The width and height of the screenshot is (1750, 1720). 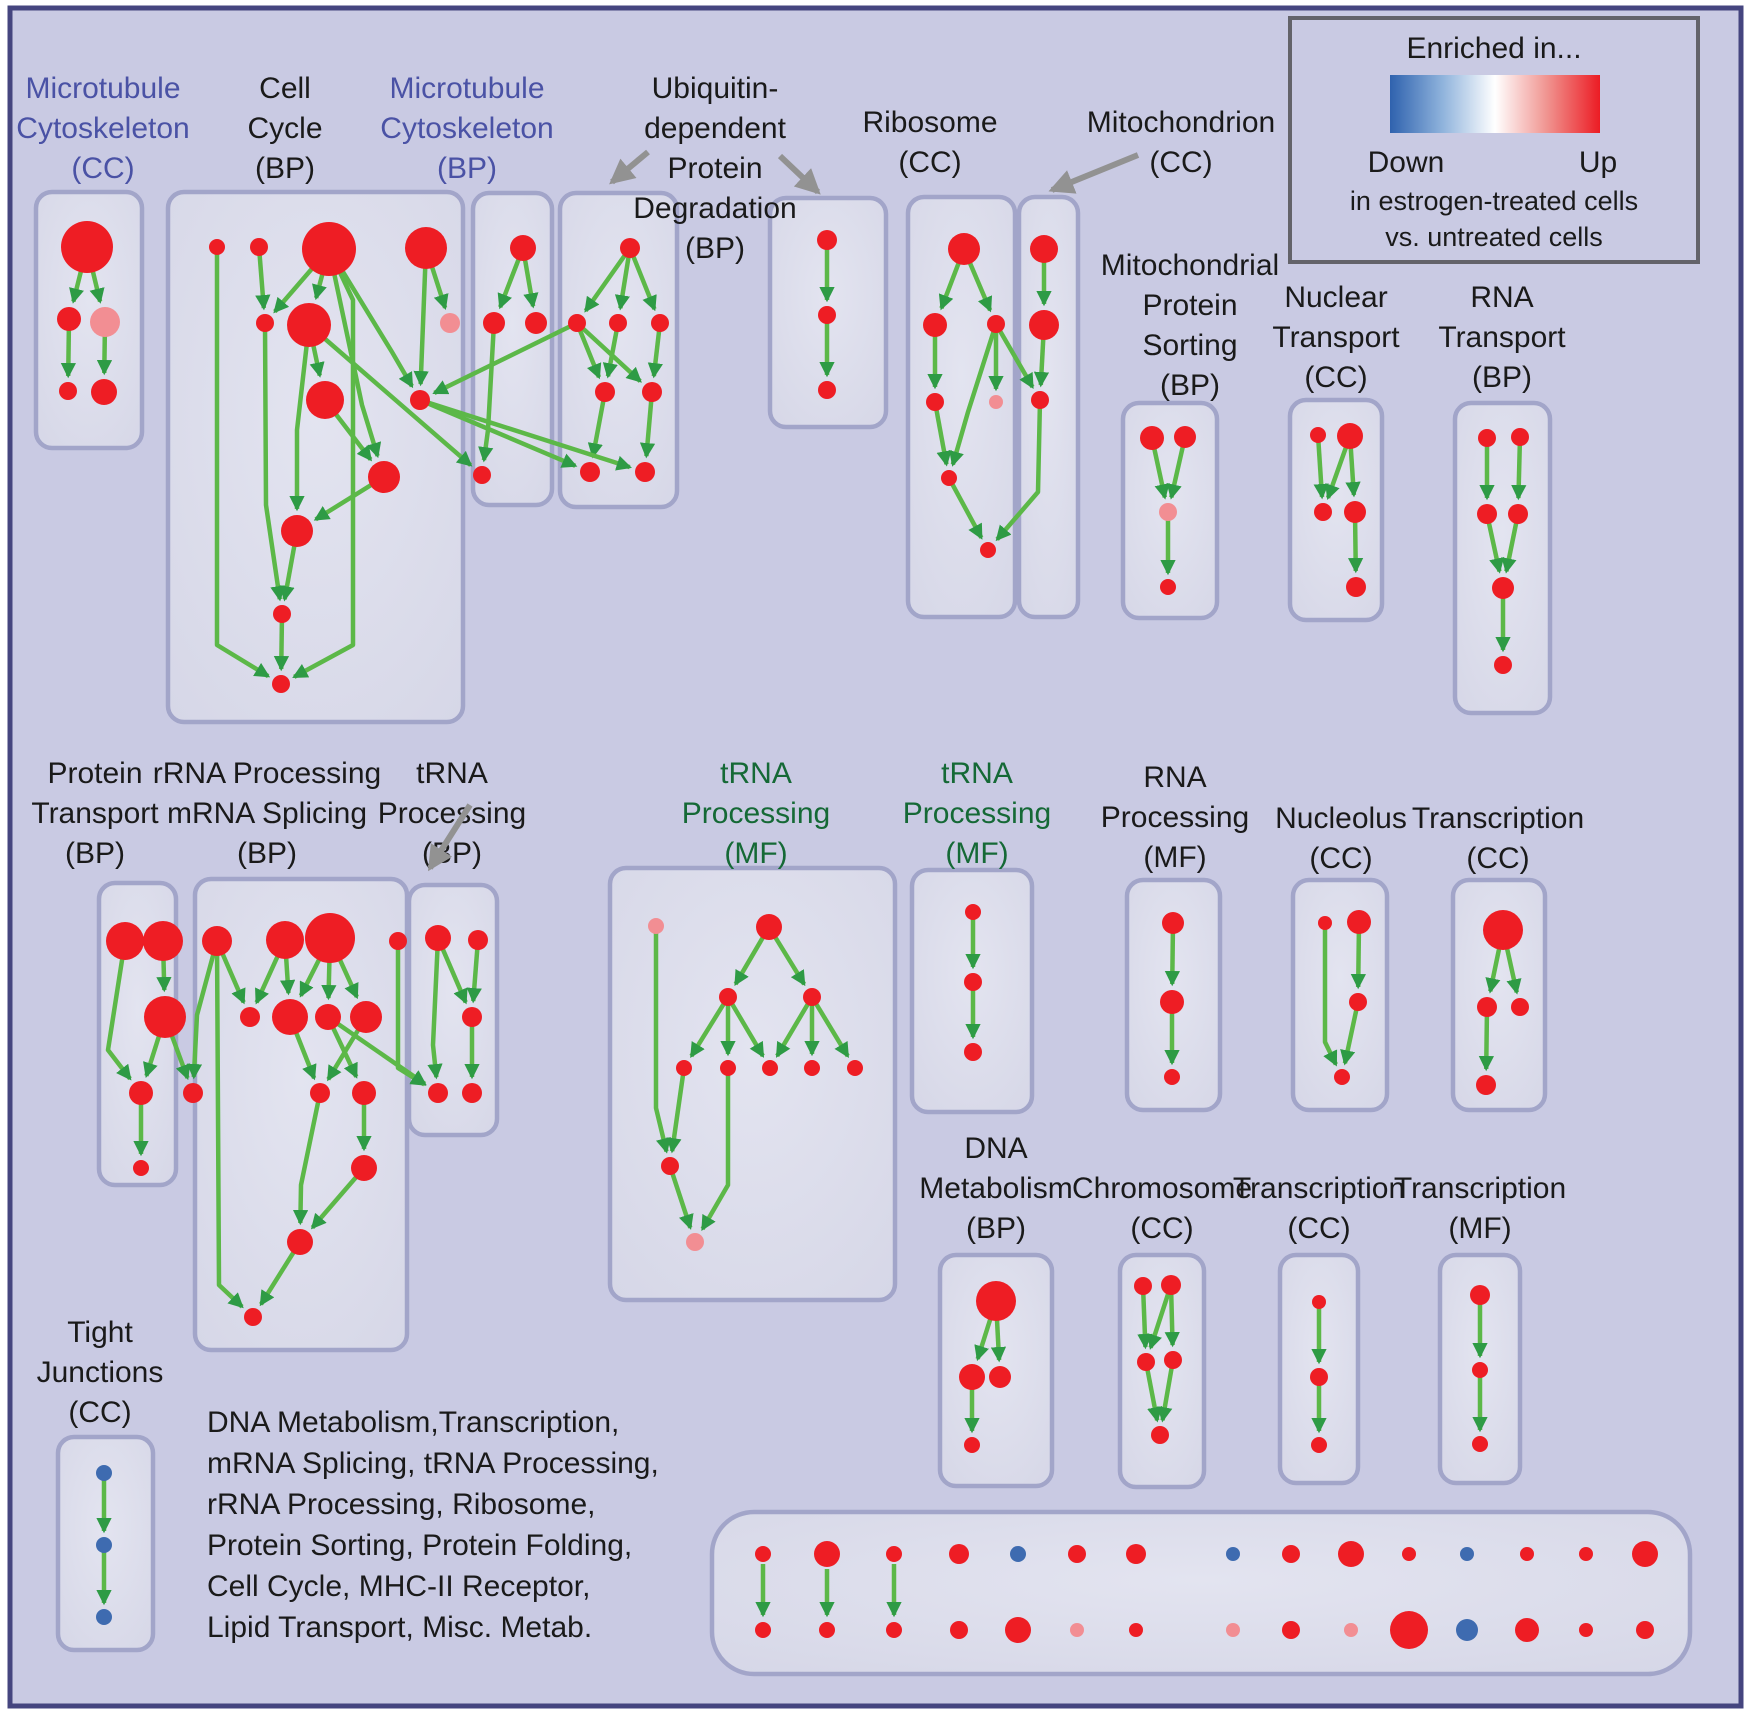 I want to click on dnam-label-line: (BP), so click(x=996, y=1228).